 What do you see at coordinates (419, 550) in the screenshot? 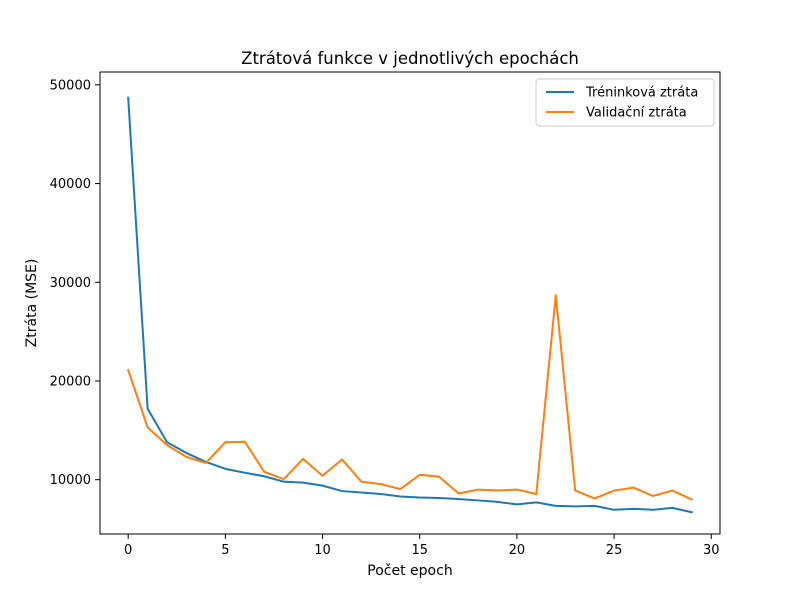
I see `x-tick-label: 15` at bounding box center [419, 550].